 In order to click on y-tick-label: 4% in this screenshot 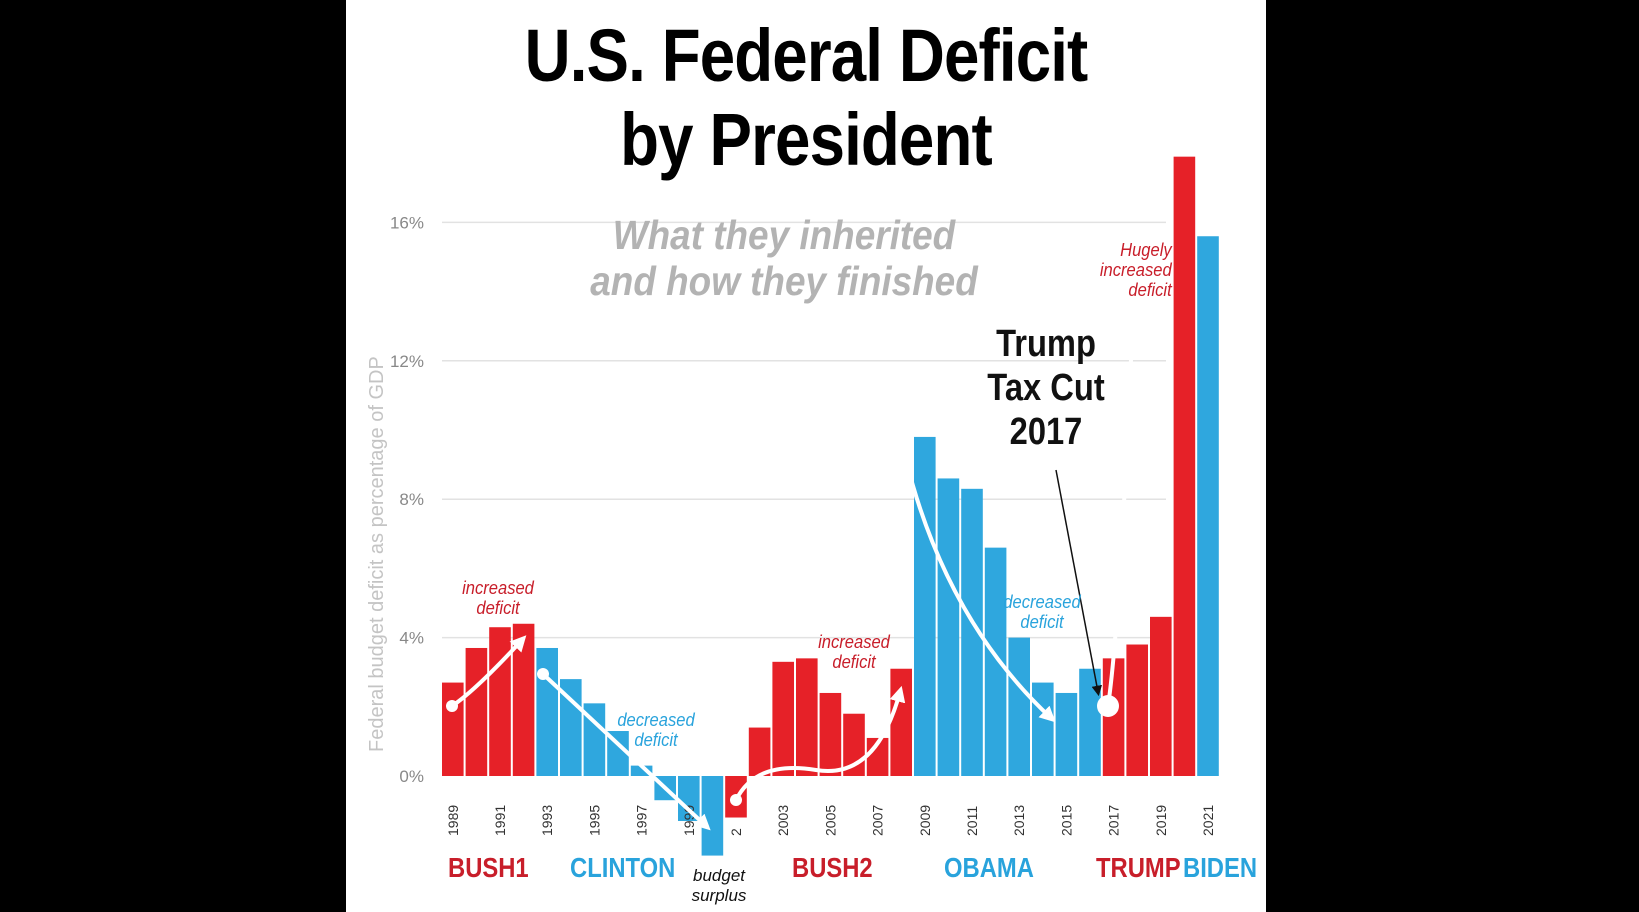, I will do `click(411, 638)`.